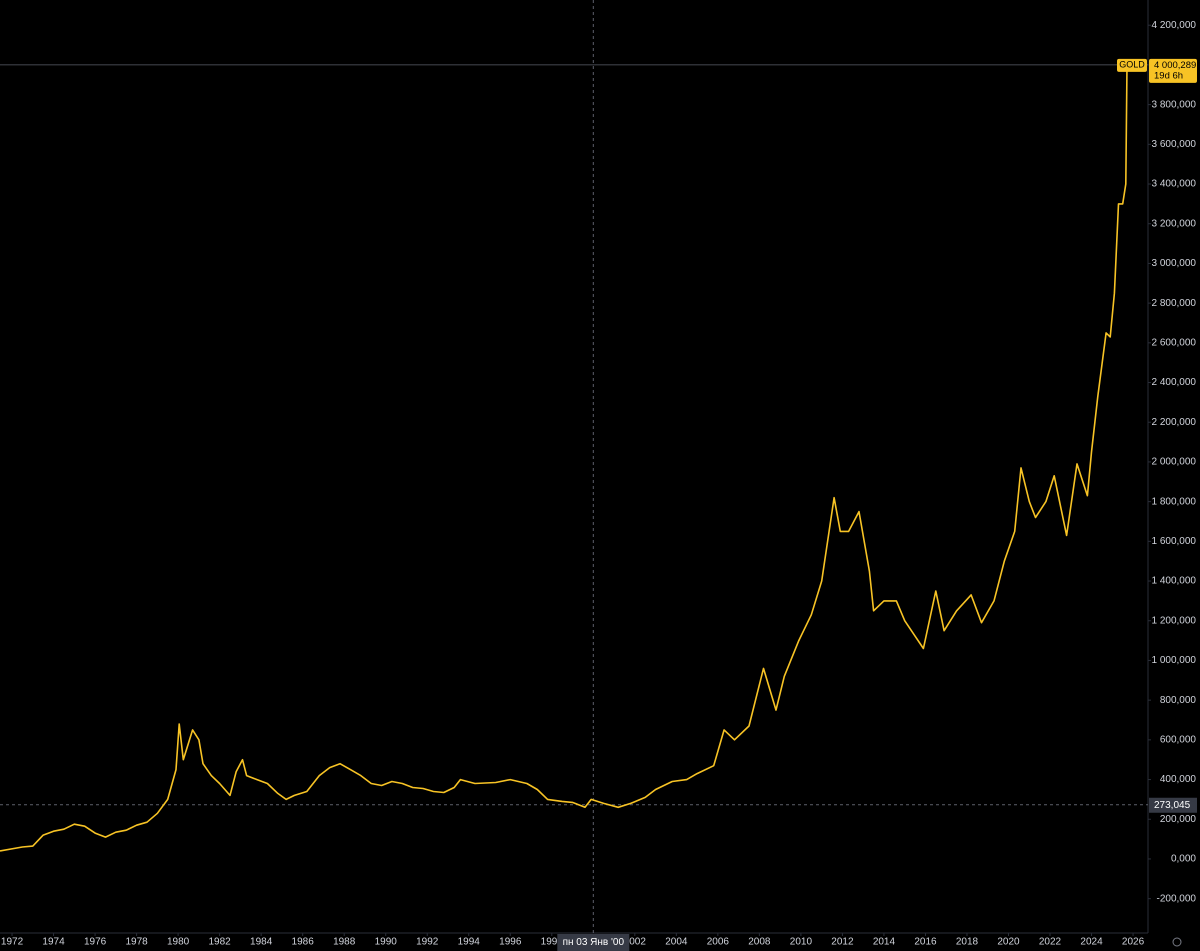  Describe the element at coordinates (261, 942) in the screenshot. I see `x-tick-label: 1984` at that location.